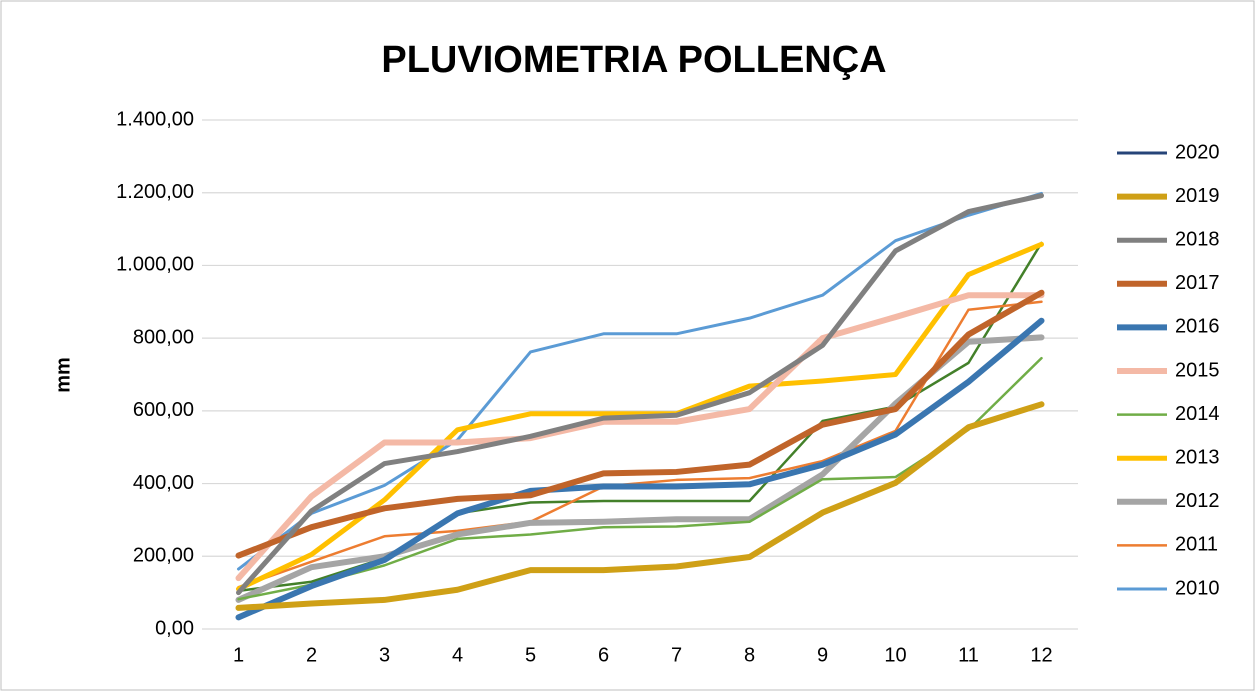  I want to click on y-axis-label: mm, so click(63, 375).